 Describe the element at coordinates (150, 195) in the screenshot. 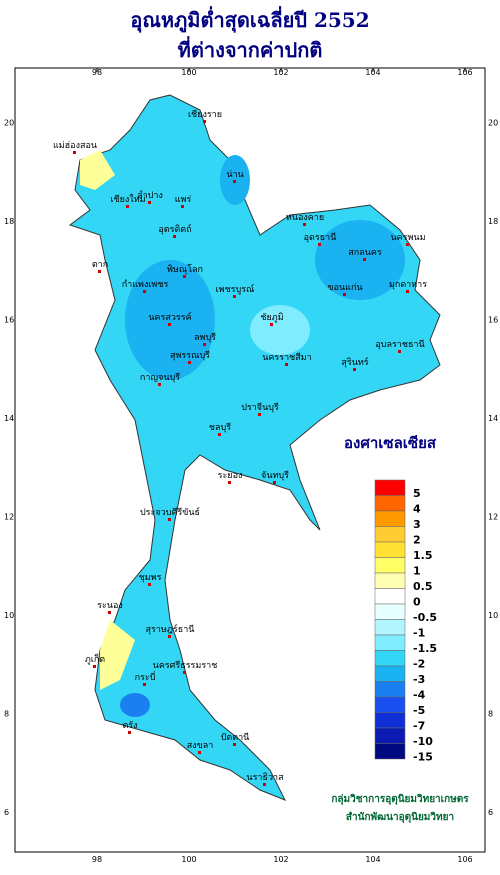

I see `province-label: ลำปาง` at that location.